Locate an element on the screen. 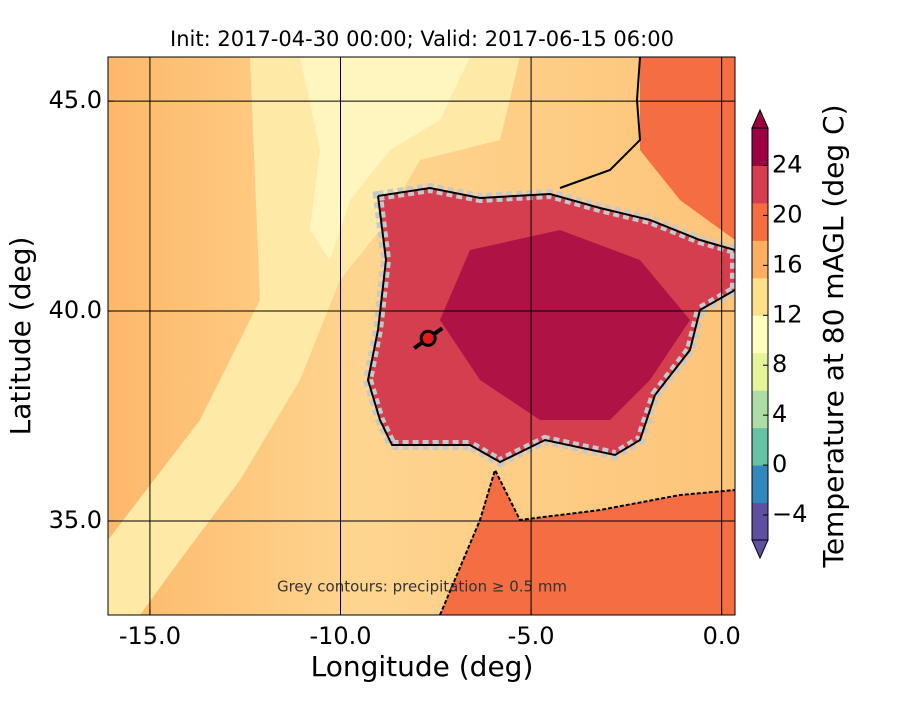  colorbar-tick-label: 20 is located at coordinates (787, 214).